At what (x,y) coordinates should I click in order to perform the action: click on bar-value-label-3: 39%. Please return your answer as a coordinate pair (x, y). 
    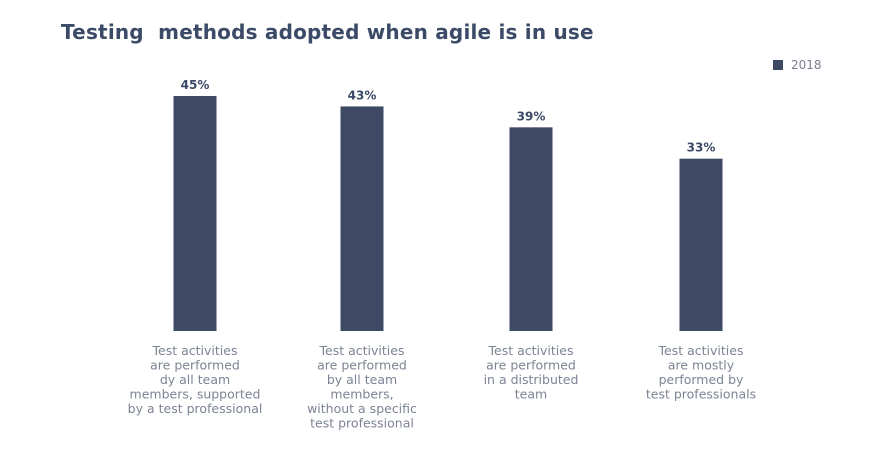
    Looking at the image, I should click on (531, 116).